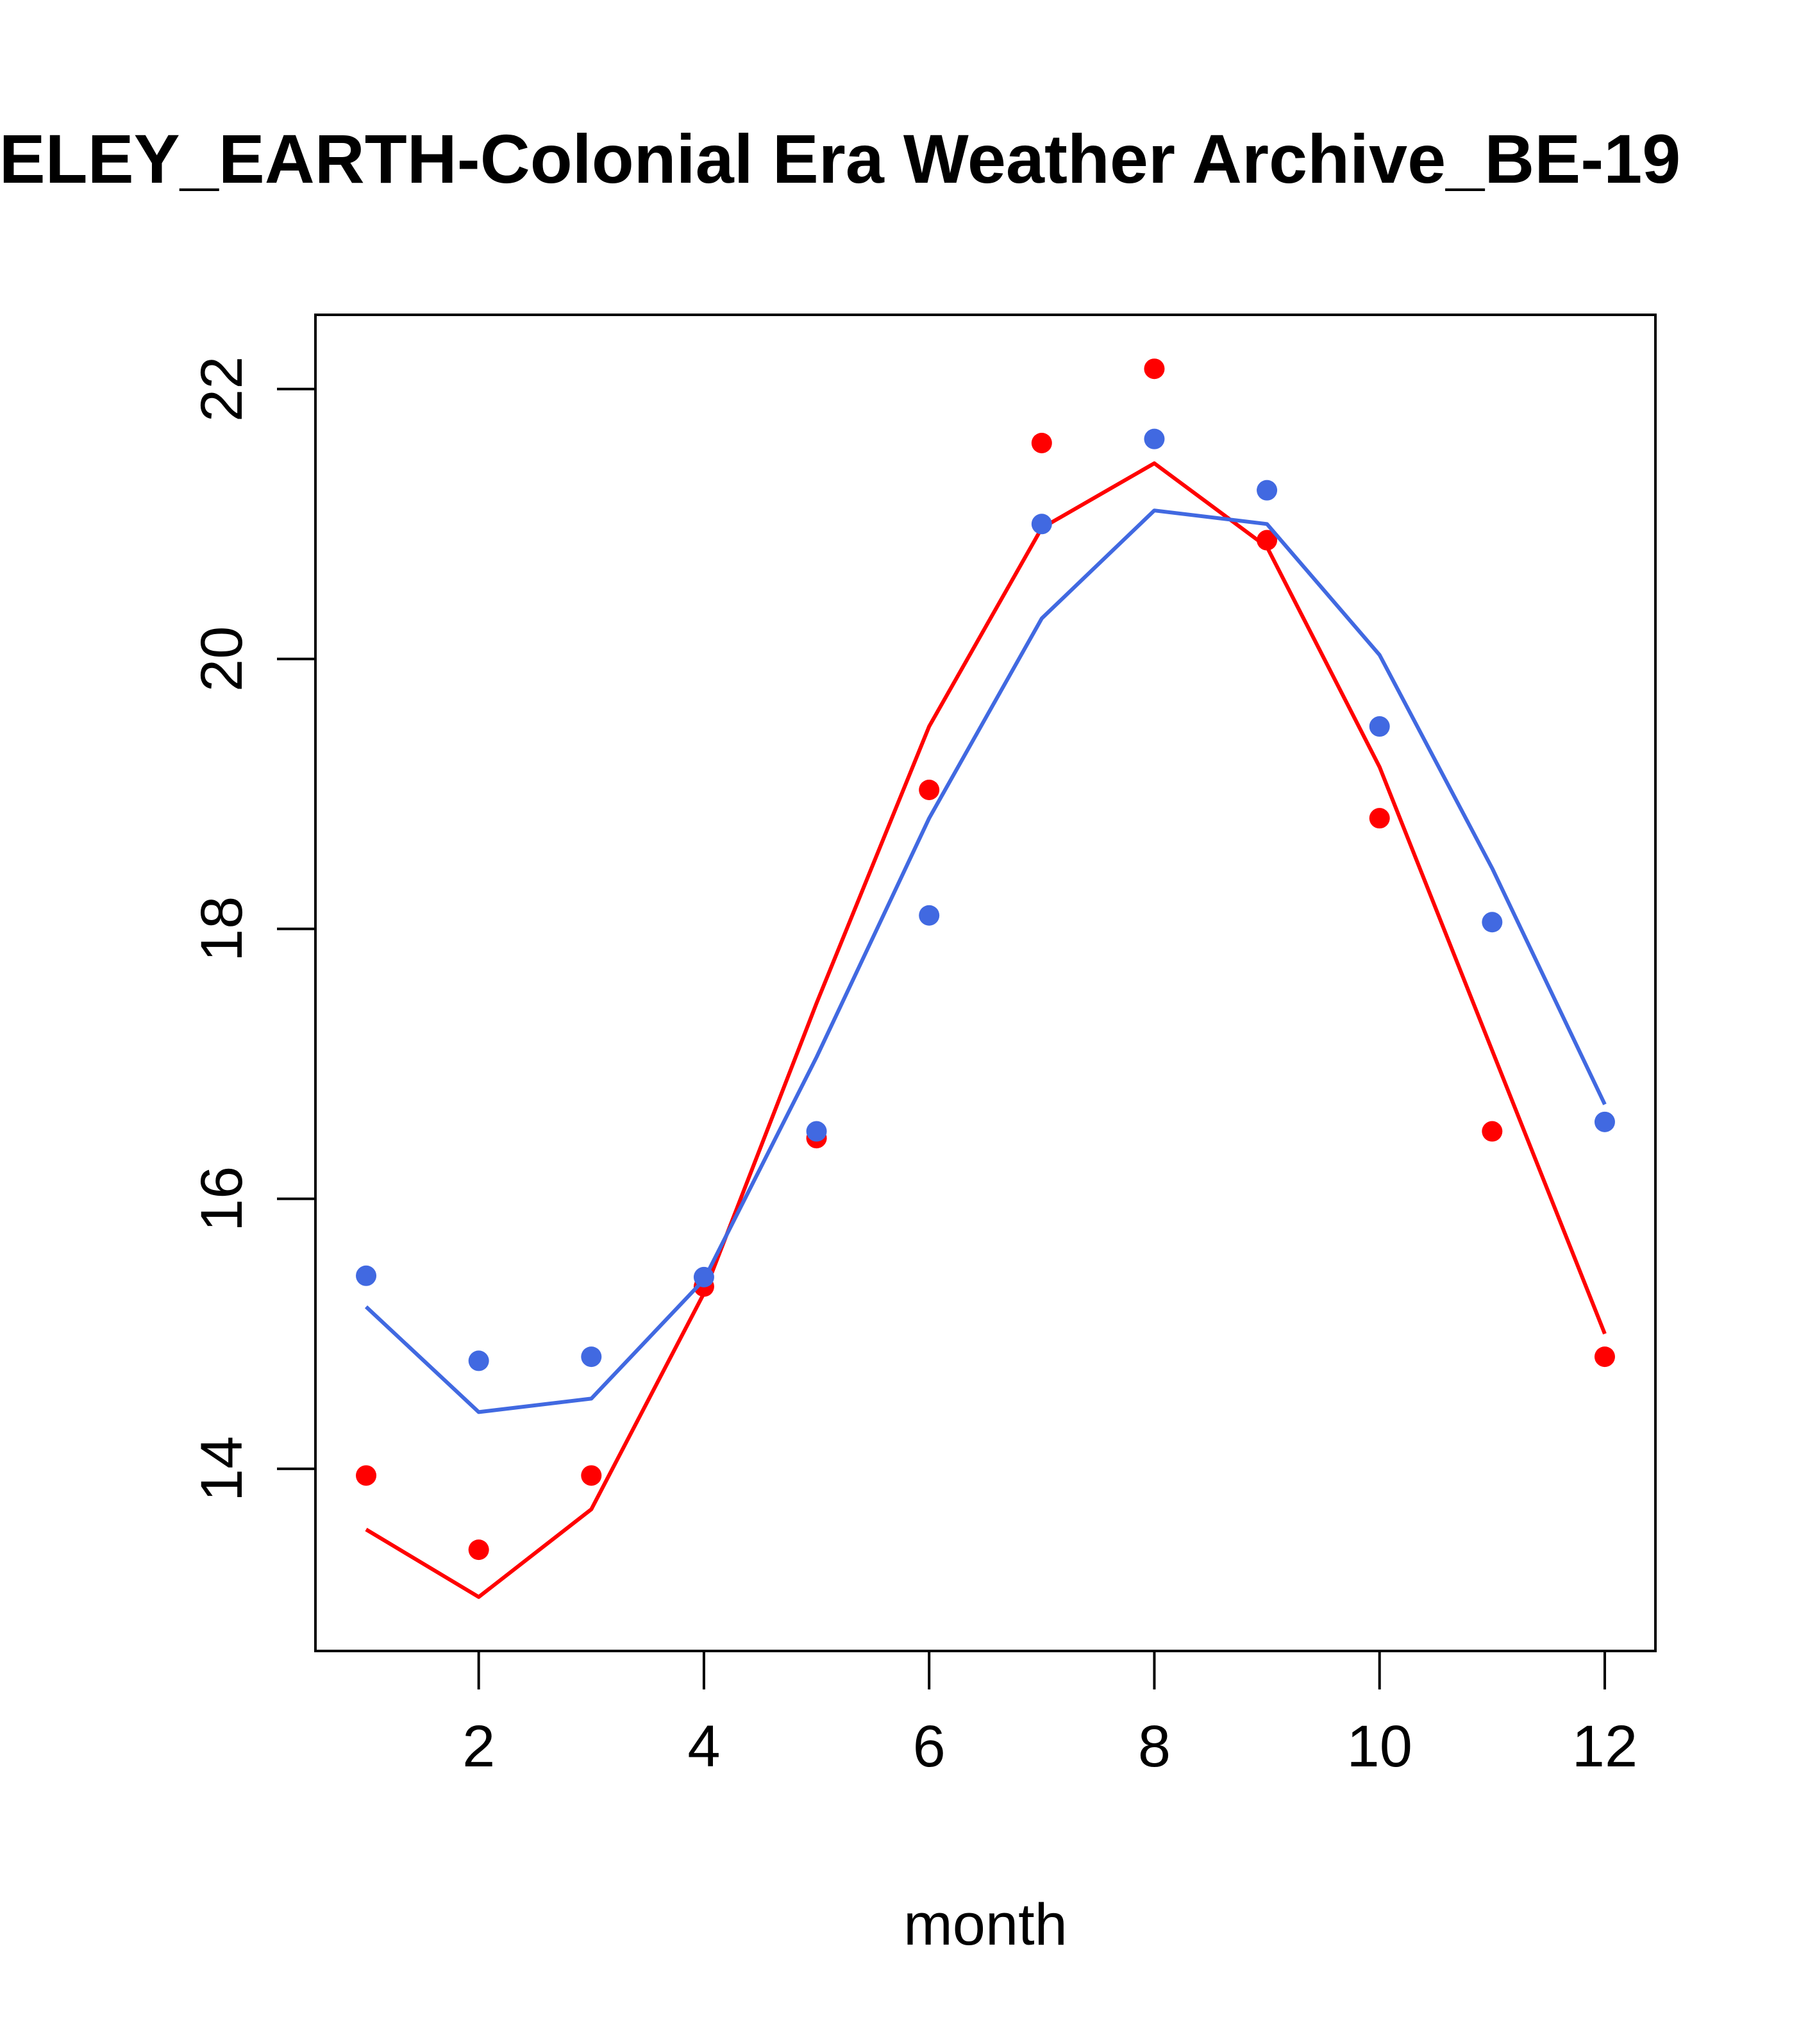 The image size is (1817, 2044). What do you see at coordinates (222, 659) in the screenshot?
I see `y-tick-label-20: 20` at bounding box center [222, 659].